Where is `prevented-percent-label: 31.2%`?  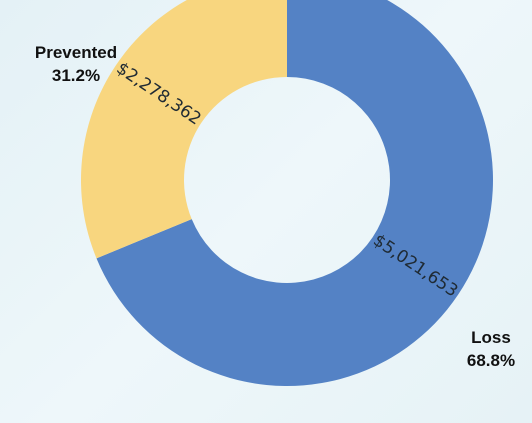 prevented-percent-label: 31.2% is located at coordinates (76, 75).